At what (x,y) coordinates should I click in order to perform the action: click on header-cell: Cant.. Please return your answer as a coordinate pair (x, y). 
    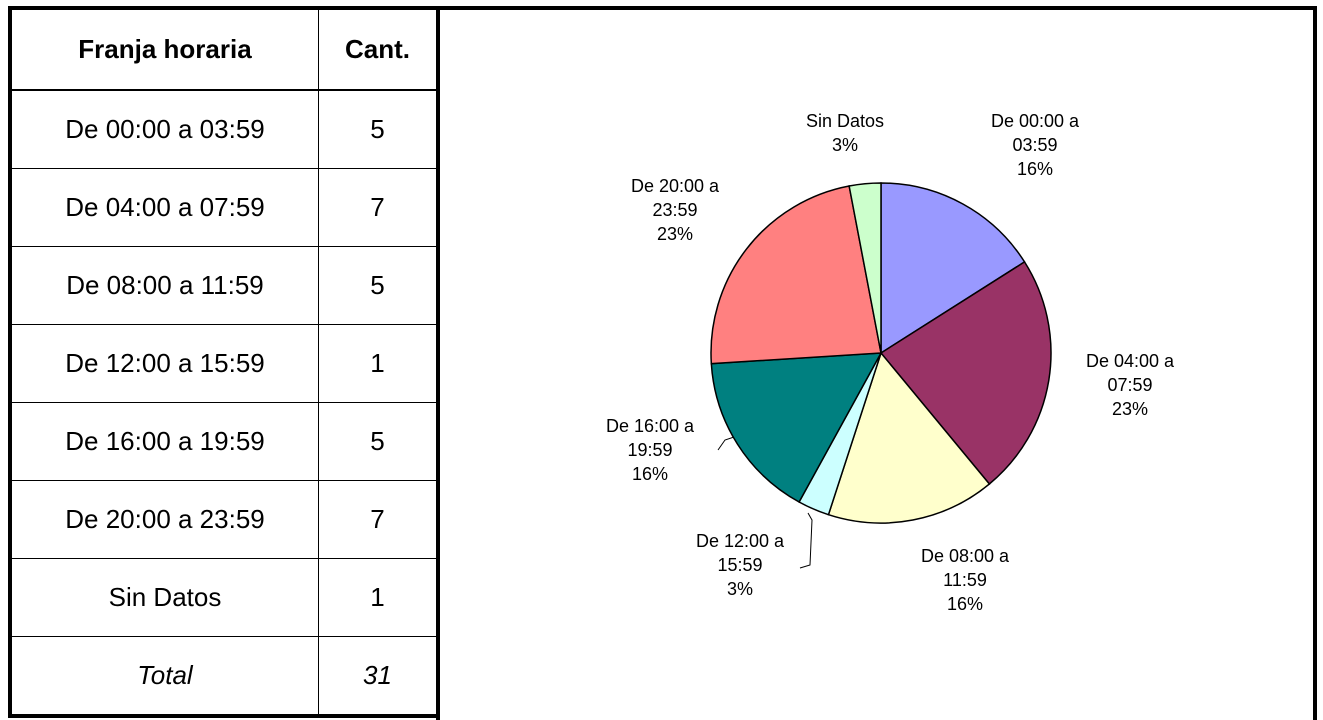
    Looking at the image, I should click on (378, 49).